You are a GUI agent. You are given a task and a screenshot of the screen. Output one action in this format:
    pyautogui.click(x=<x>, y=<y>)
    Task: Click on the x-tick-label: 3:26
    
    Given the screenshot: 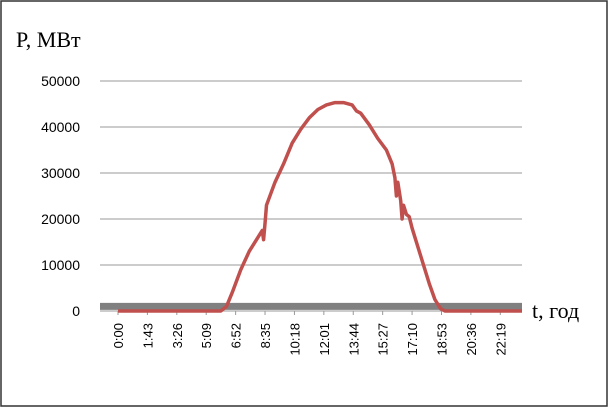 What is the action you would take?
    pyautogui.click(x=177, y=335)
    